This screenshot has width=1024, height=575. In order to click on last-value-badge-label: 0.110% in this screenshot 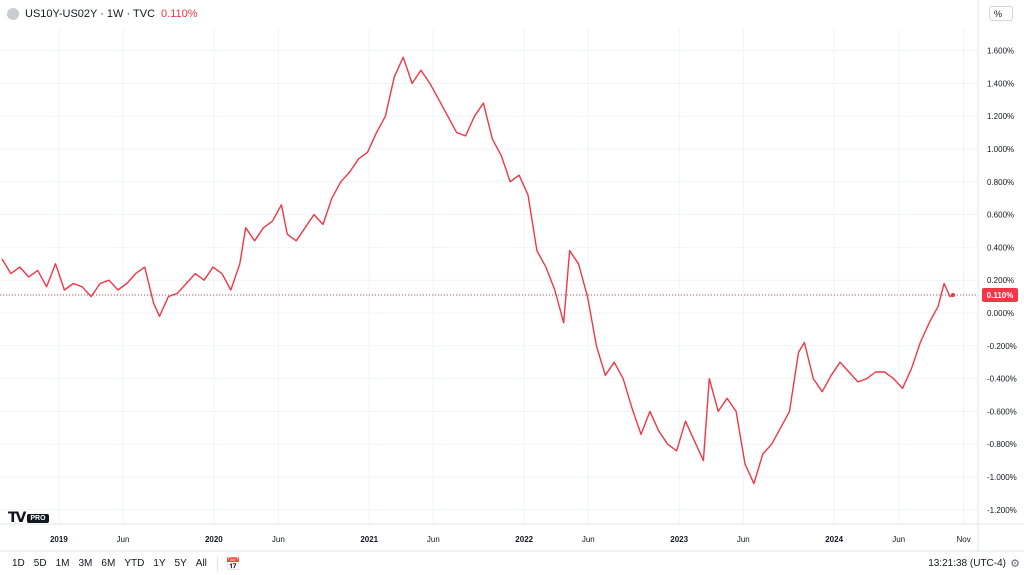, I will do `click(1000, 295)`.